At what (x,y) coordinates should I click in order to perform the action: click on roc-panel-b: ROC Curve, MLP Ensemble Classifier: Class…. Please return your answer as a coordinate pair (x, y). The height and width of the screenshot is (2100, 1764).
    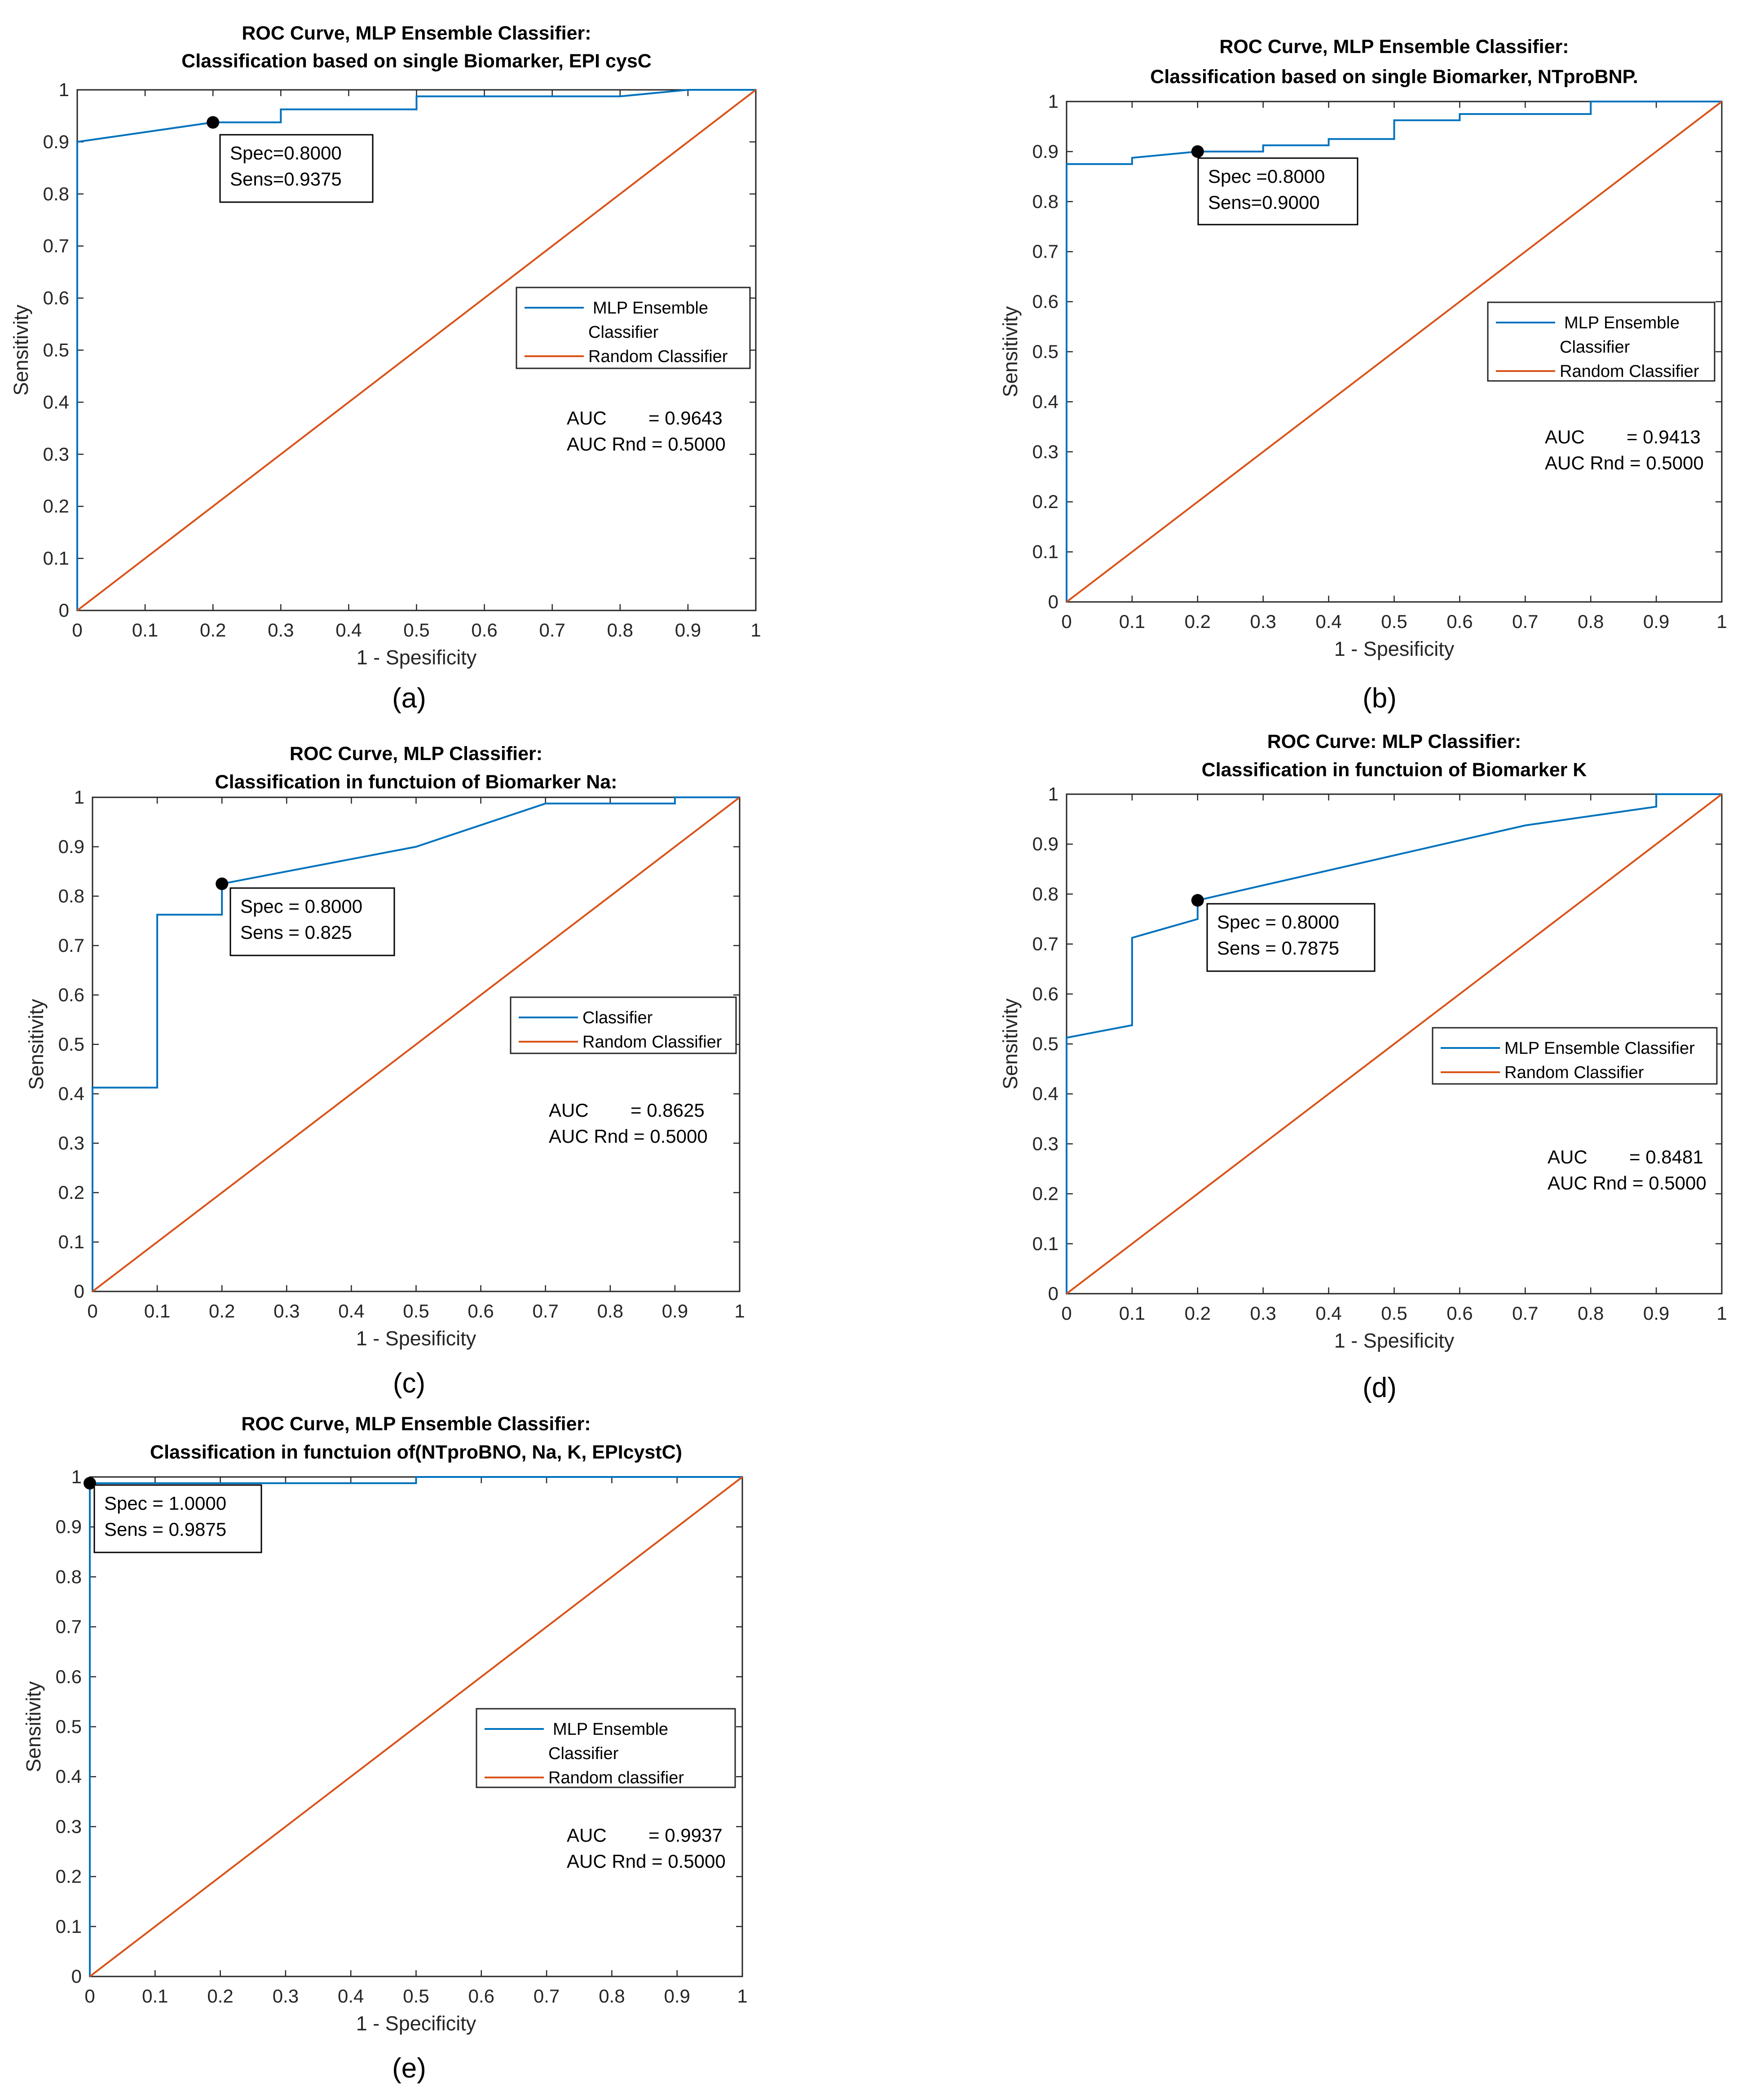
    Looking at the image, I should click on (1363, 375).